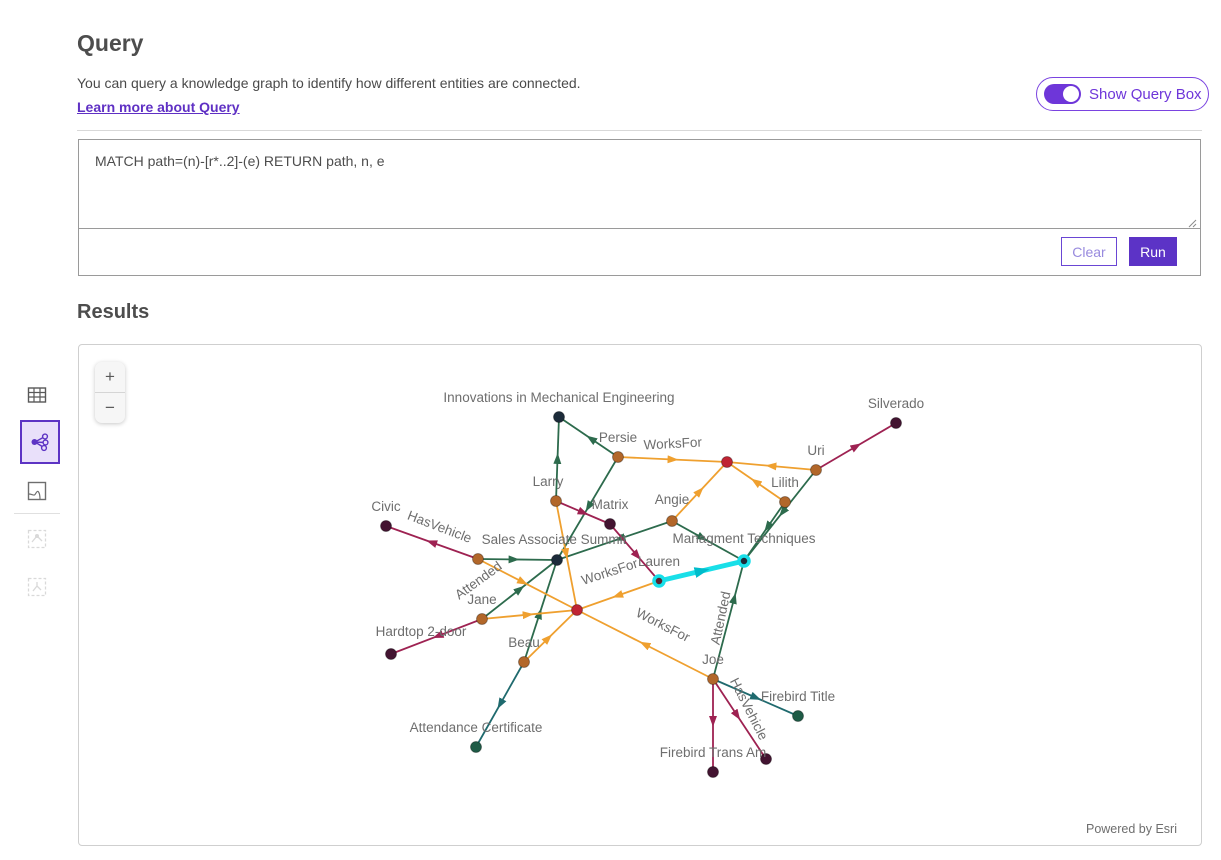 Image resolution: width=1221 pixels, height=860 pixels. I want to click on run-button: Run, so click(1153, 251).